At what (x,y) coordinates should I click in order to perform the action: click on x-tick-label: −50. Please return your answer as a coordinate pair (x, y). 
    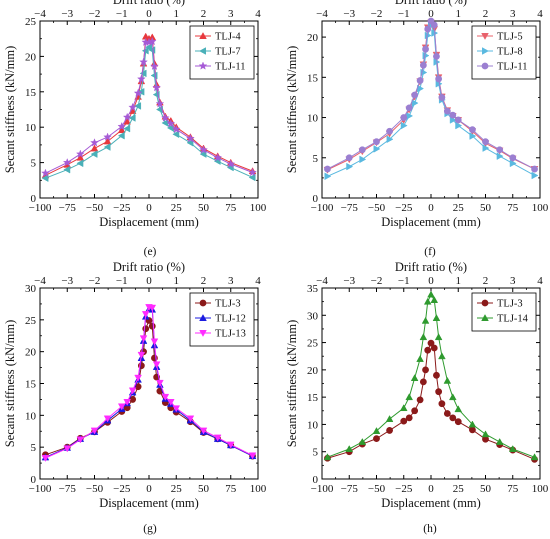
    Looking at the image, I should click on (95, 208).